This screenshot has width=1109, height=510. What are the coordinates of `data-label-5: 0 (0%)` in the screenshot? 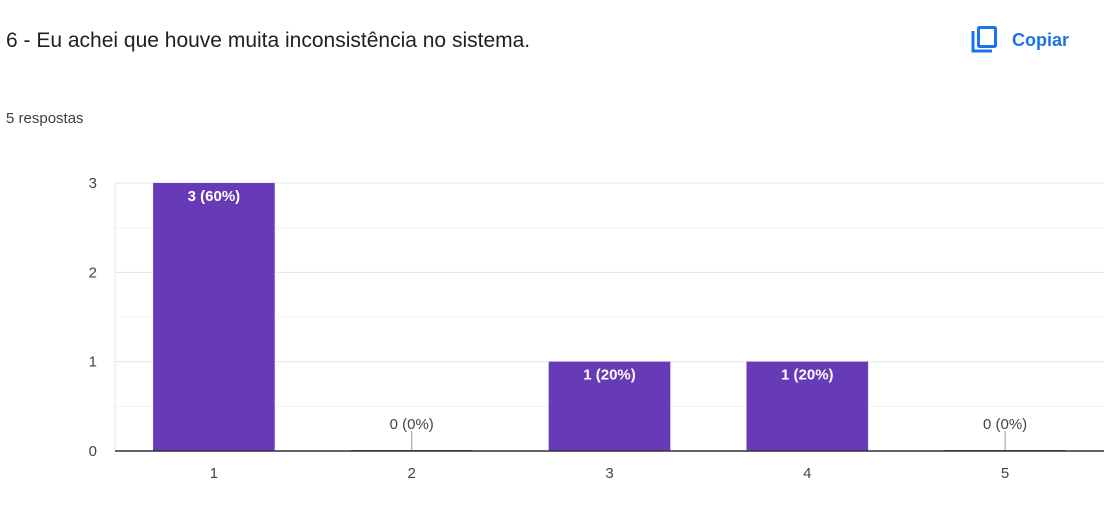 It's located at (1005, 424).